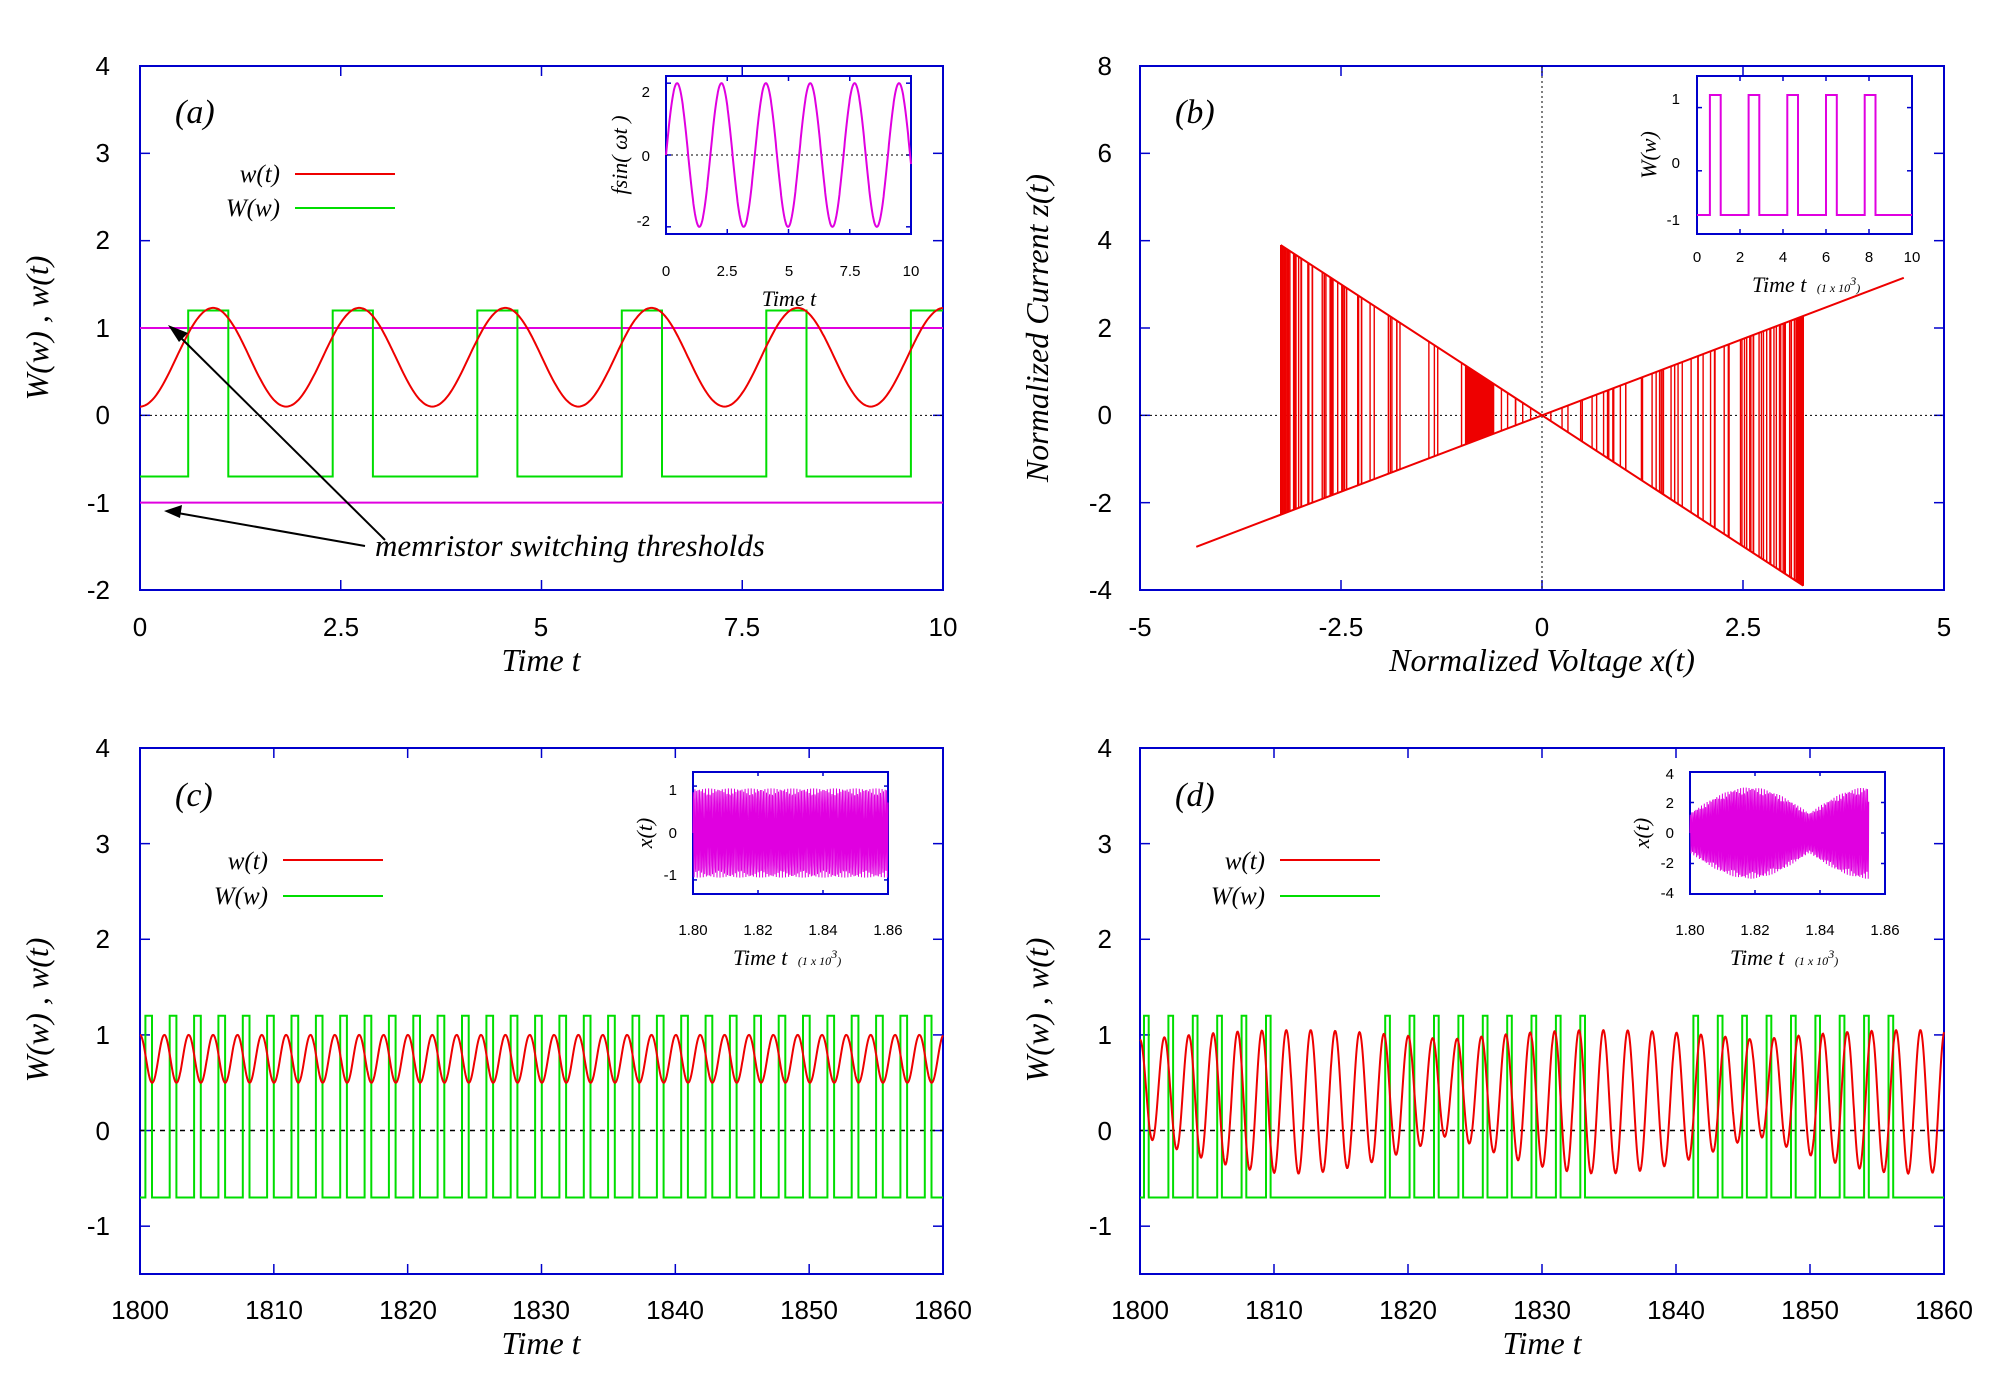 Image resolution: width=2000 pixels, height=1400 pixels. Describe the element at coordinates (1944, 627) in the screenshot. I see `panel-b-xtick: 5` at that location.